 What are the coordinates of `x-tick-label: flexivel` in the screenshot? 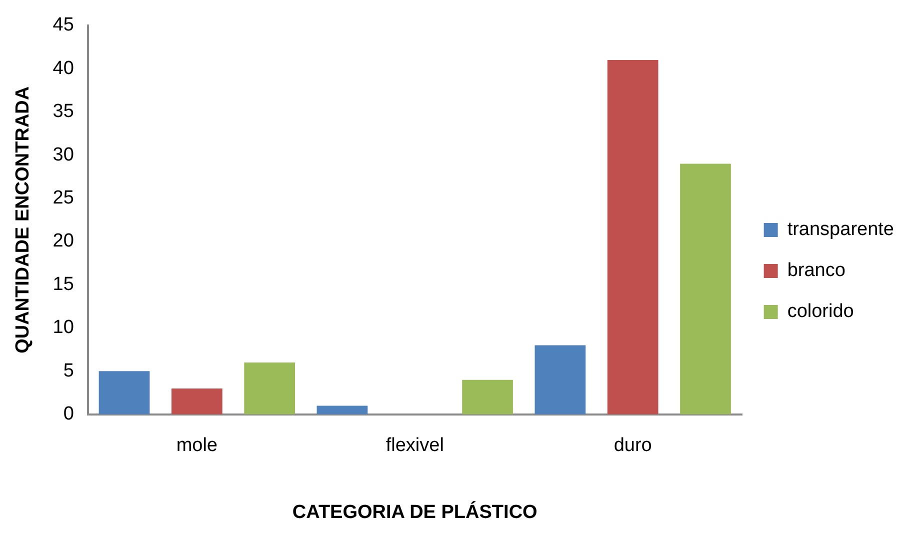 It's located at (415, 445).